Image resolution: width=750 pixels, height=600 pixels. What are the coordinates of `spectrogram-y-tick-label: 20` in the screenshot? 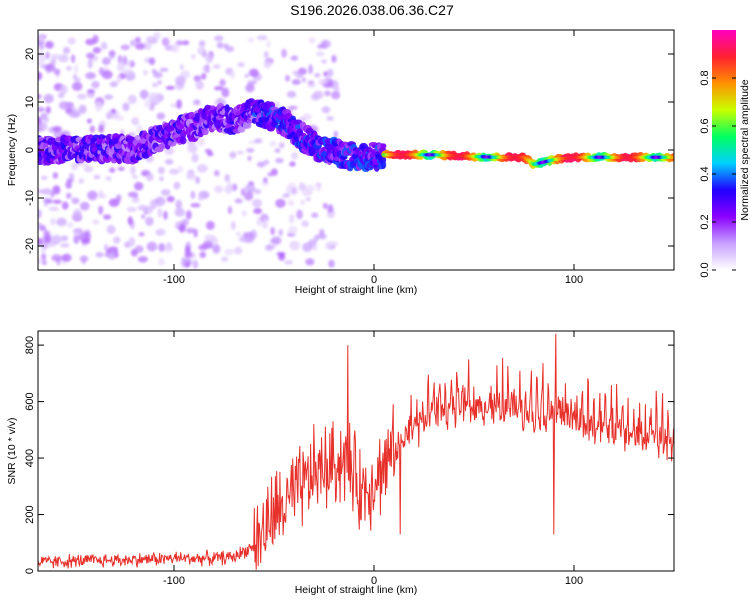 It's located at (30, 54).